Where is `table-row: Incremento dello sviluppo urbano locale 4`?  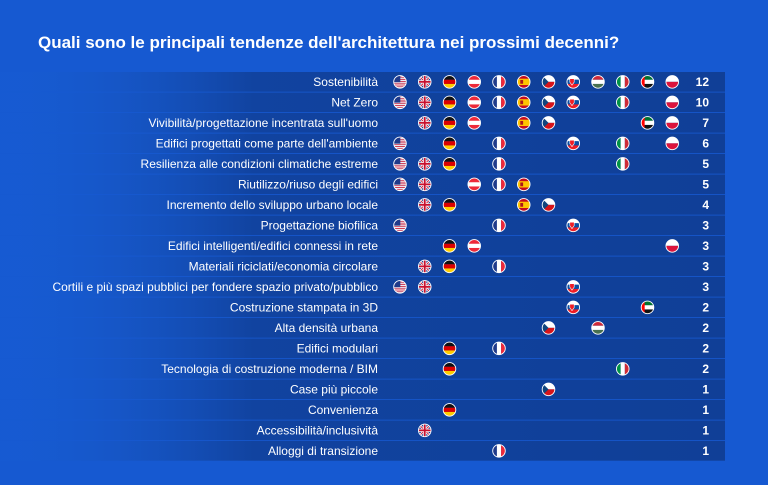
table-row: Incremento dello sviluppo urbano locale 4 is located at coordinates (362, 205).